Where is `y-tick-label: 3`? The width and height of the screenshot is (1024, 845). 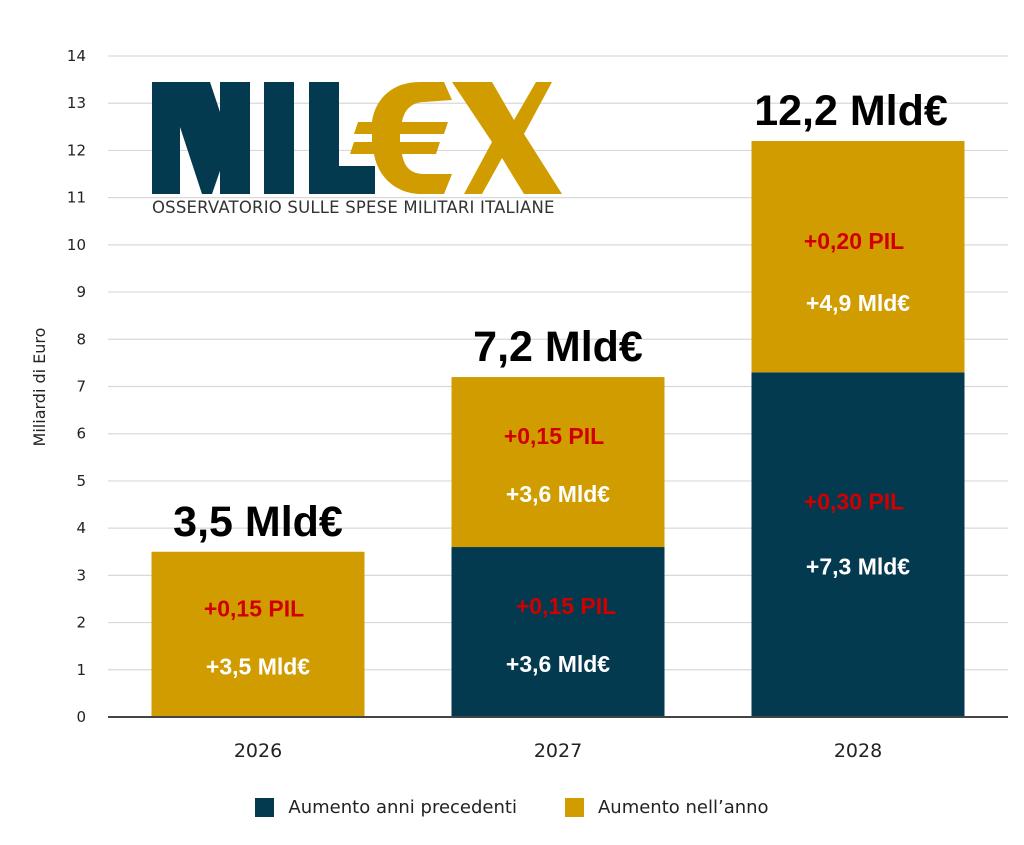
y-tick-label: 3 is located at coordinates (81, 575).